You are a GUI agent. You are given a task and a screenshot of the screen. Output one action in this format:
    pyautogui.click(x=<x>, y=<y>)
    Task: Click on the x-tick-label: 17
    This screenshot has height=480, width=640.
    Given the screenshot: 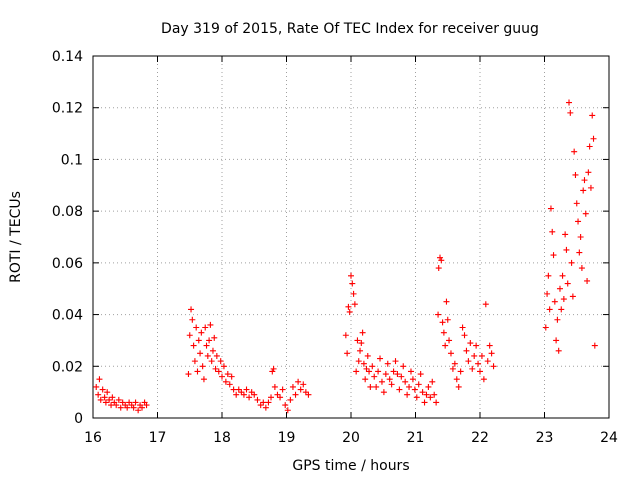 What is the action you would take?
    pyautogui.click(x=158, y=438)
    